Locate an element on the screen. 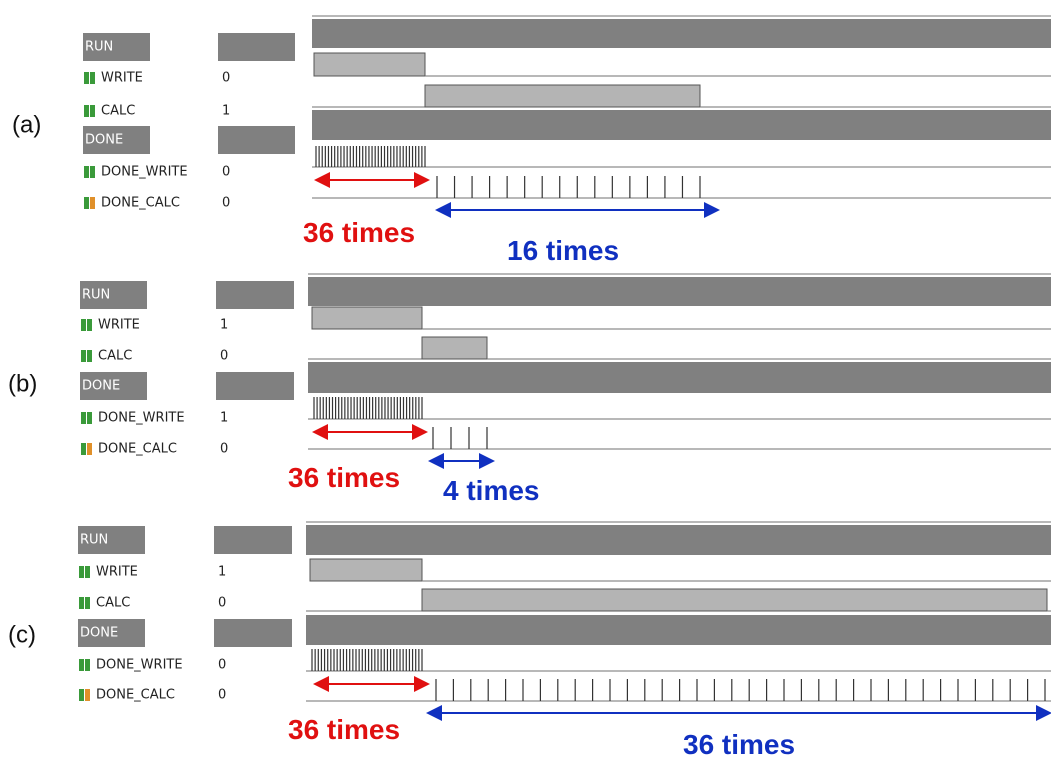 Image resolution: width=1051 pixels, height=763 pixels. calc-count-label: 4 times is located at coordinates (491, 490).